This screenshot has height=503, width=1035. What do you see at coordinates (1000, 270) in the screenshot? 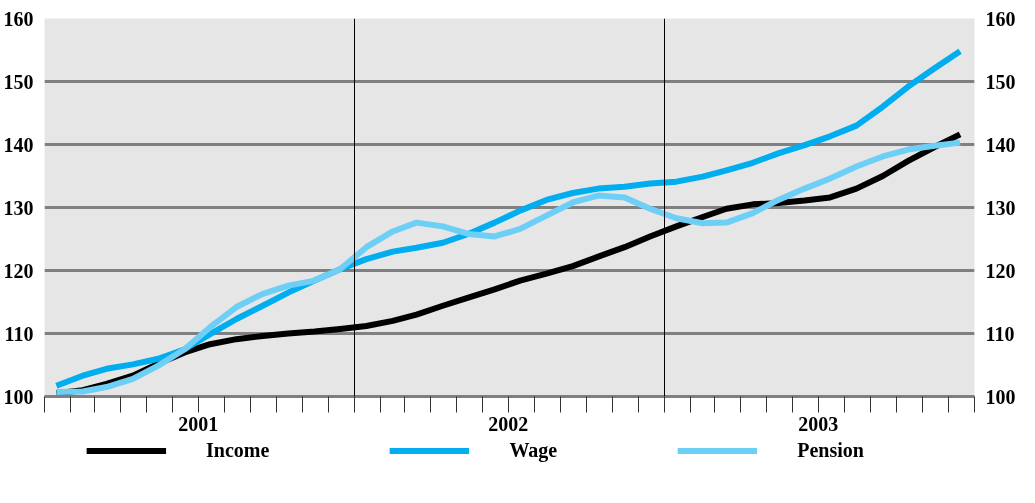
I see `y2-tick-label: 120` at bounding box center [1000, 270].